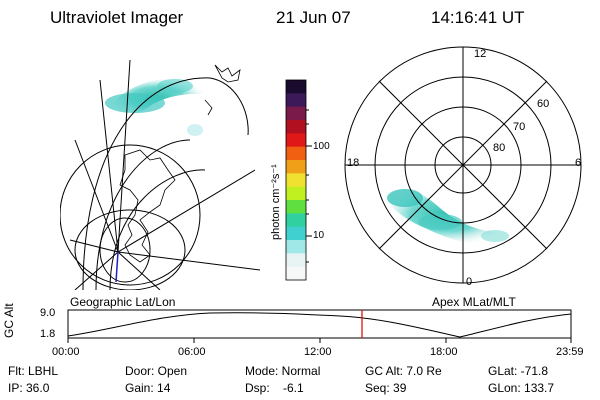 The width and height of the screenshot is (600, 400). I want to click on colorbar-unit-label: photon cm⁻²s⁻¹, so click(276, 202).